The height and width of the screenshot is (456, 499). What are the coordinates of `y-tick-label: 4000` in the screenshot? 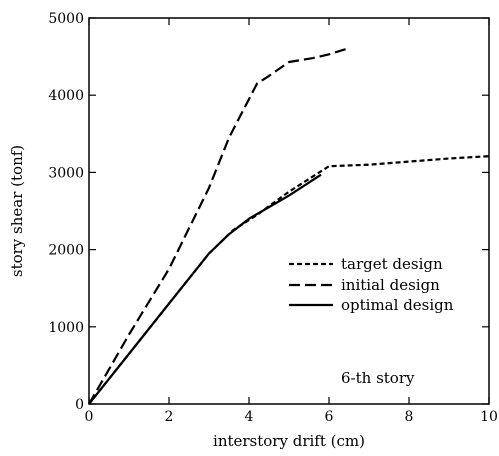 It's located at (66, 96).